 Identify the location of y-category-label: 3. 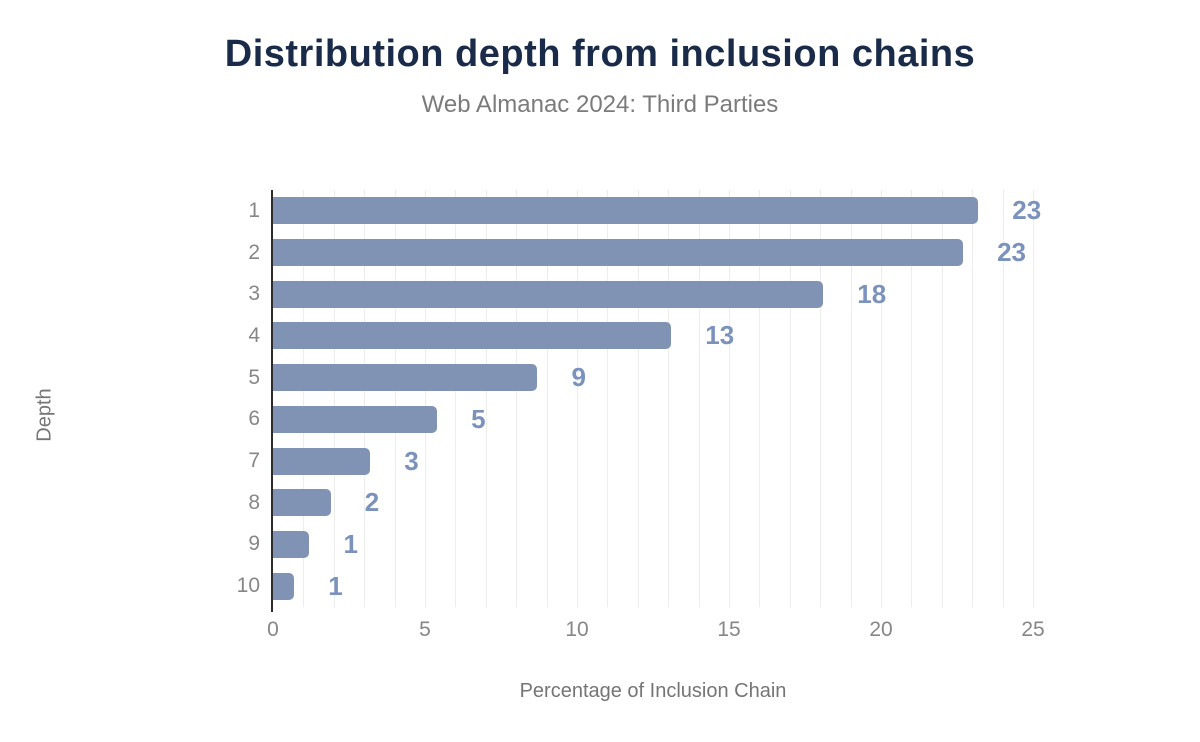
(254, 294).